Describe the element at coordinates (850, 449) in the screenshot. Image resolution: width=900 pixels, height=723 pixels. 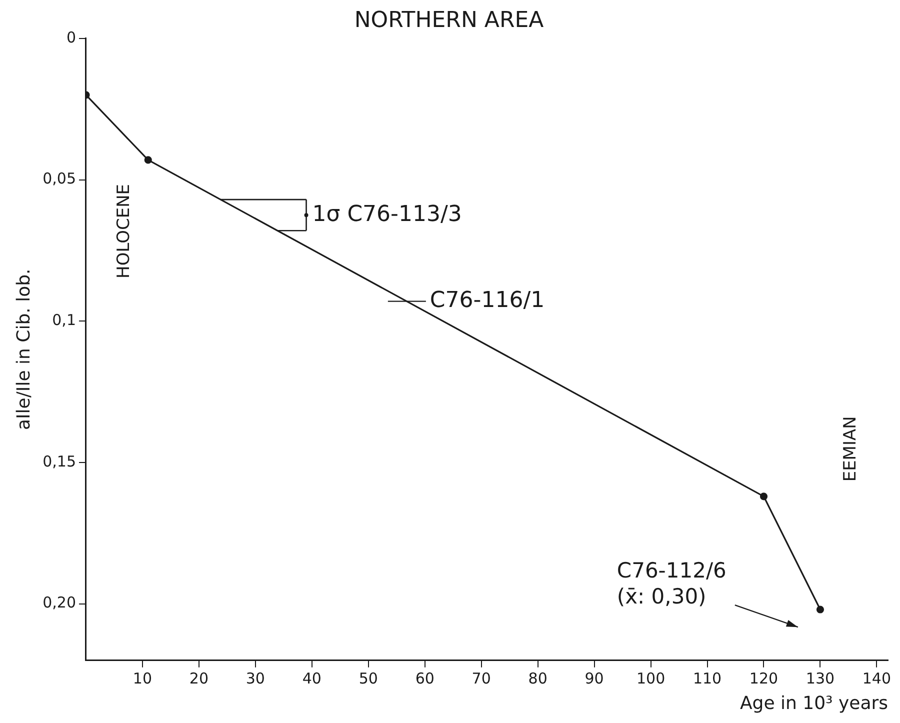
I see `annotation: EEMIAN` at that location.